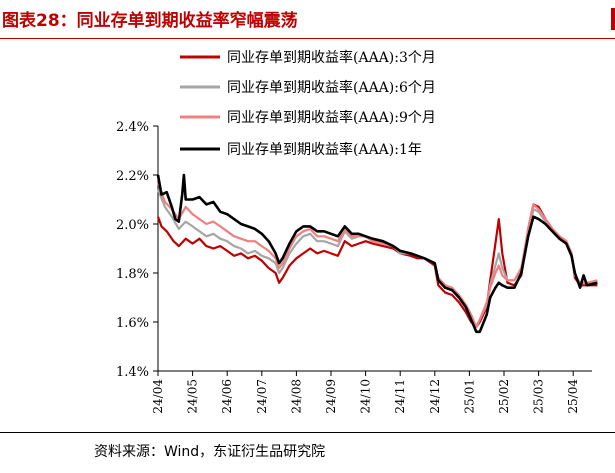  What do you see at coordinates (539, 396) in the screenshot?
I see `x-tick-label: 25/03` at bounding box center [539, 396].